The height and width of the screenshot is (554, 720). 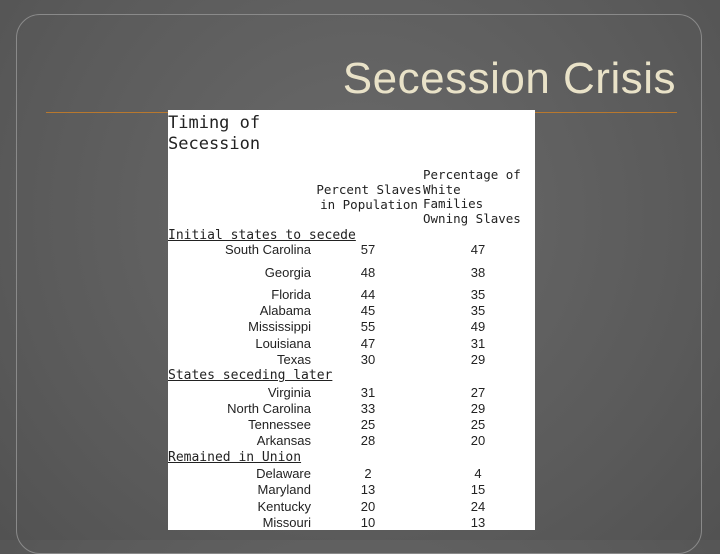 I want to click on state-name: Georgia, so click(x=287, y=272).